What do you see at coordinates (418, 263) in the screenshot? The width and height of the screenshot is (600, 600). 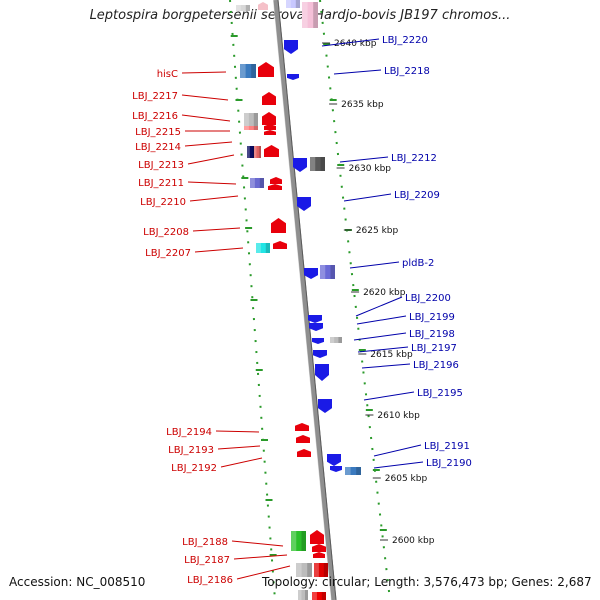 I see `right-gene-label: pldB-2` at bounding box center [418, 263].